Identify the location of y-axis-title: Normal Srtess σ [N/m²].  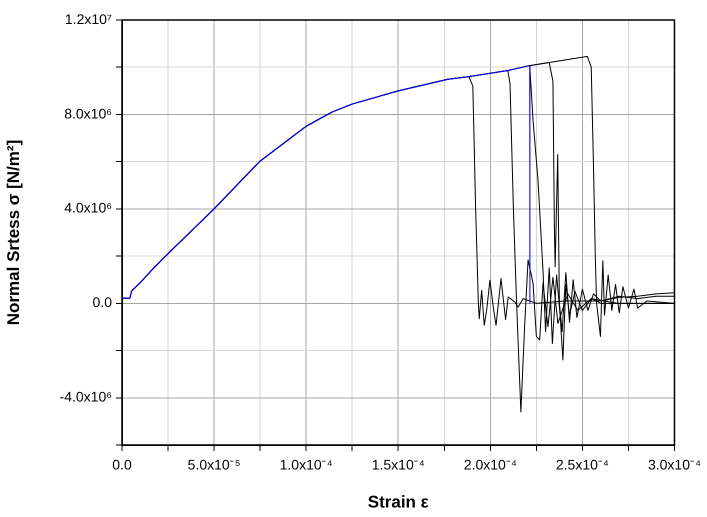
(13, 233).